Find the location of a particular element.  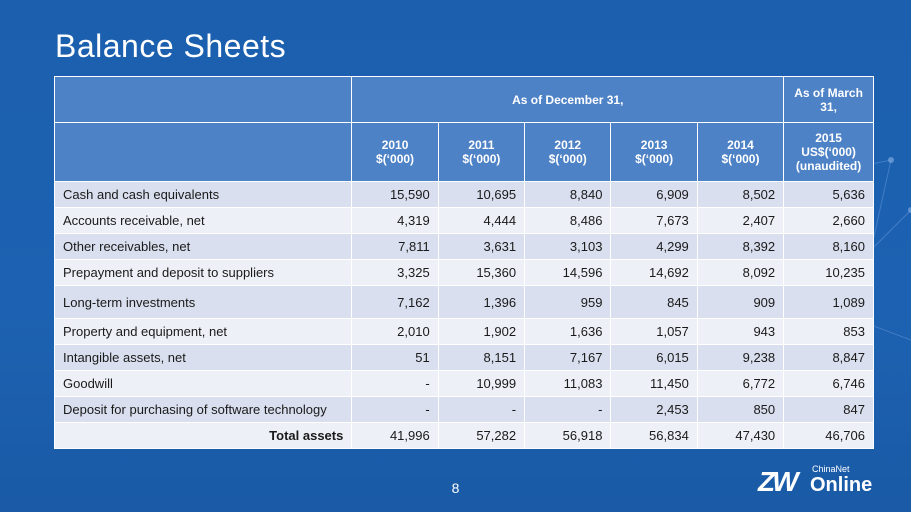

logo-text-big: Online is located at coordinates (841, 485).